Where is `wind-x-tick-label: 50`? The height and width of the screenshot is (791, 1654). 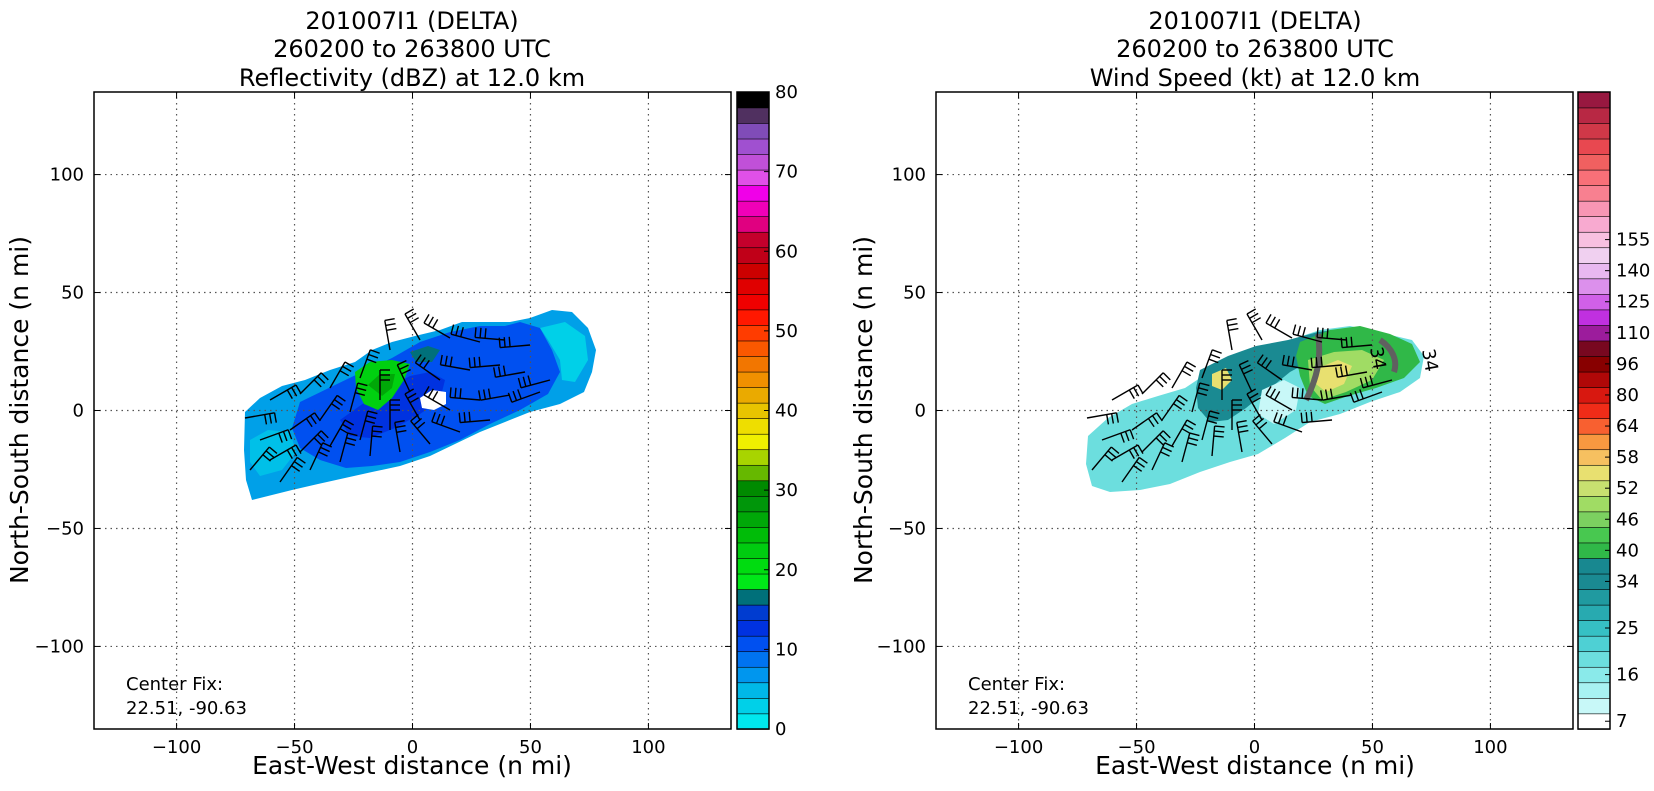
wind-x-tick-label: 50 is located at coordinates (1372, 747).